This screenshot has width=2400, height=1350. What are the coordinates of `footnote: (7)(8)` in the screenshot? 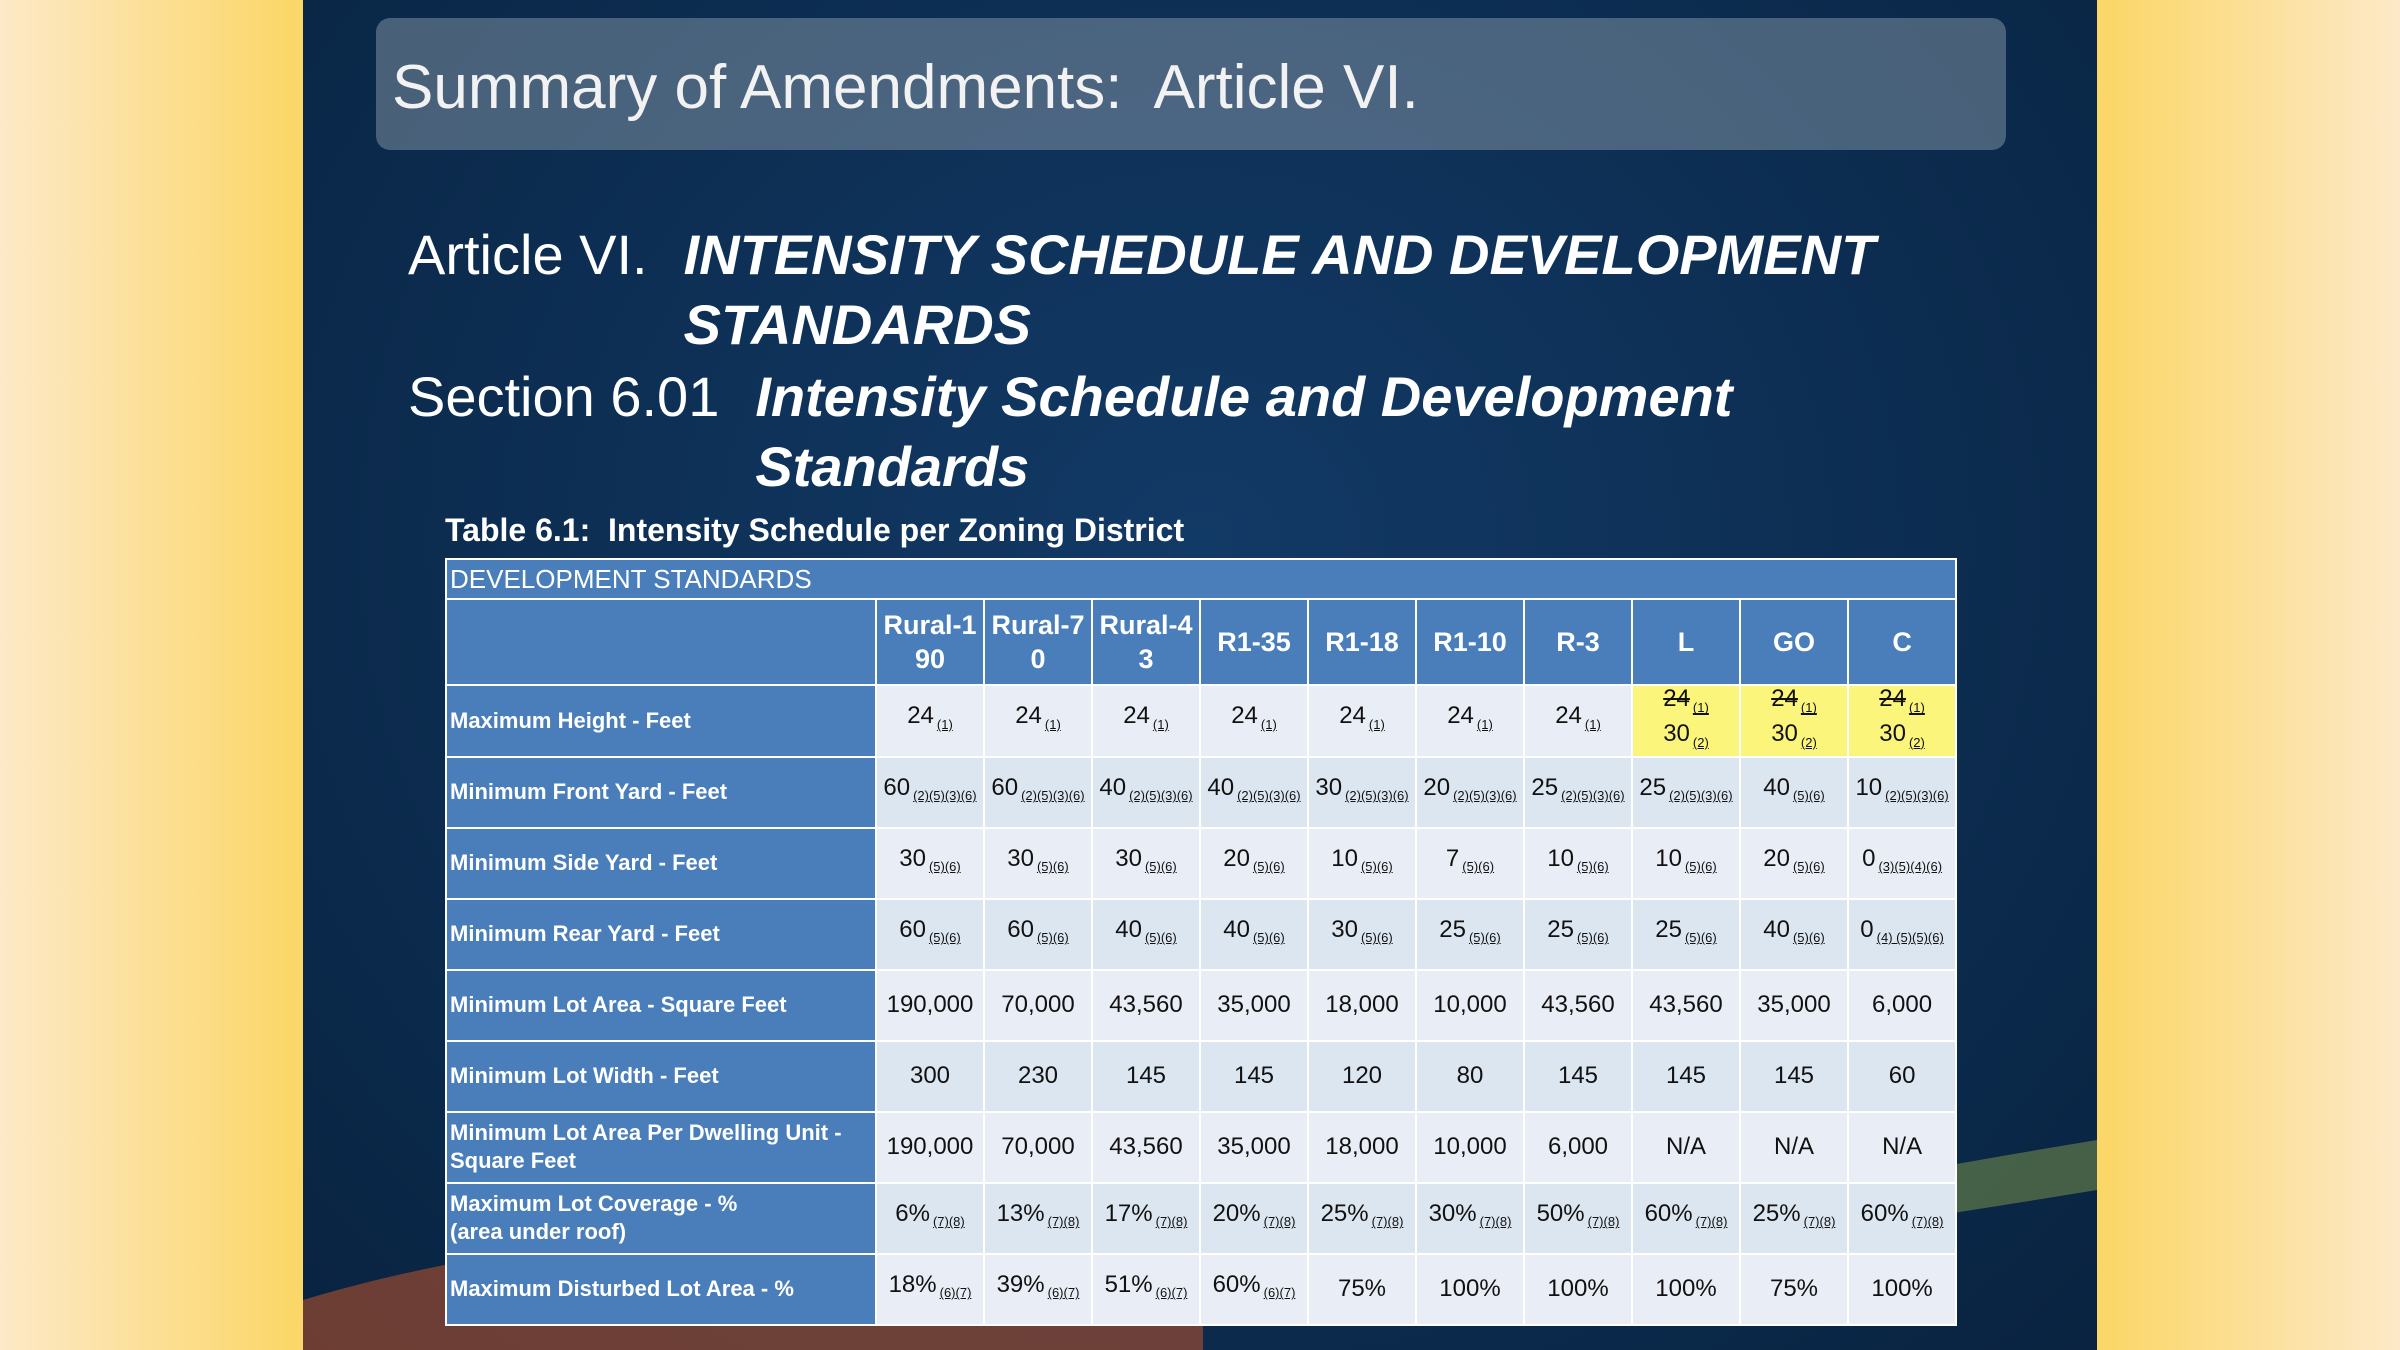 It's located at (1171, 1222).